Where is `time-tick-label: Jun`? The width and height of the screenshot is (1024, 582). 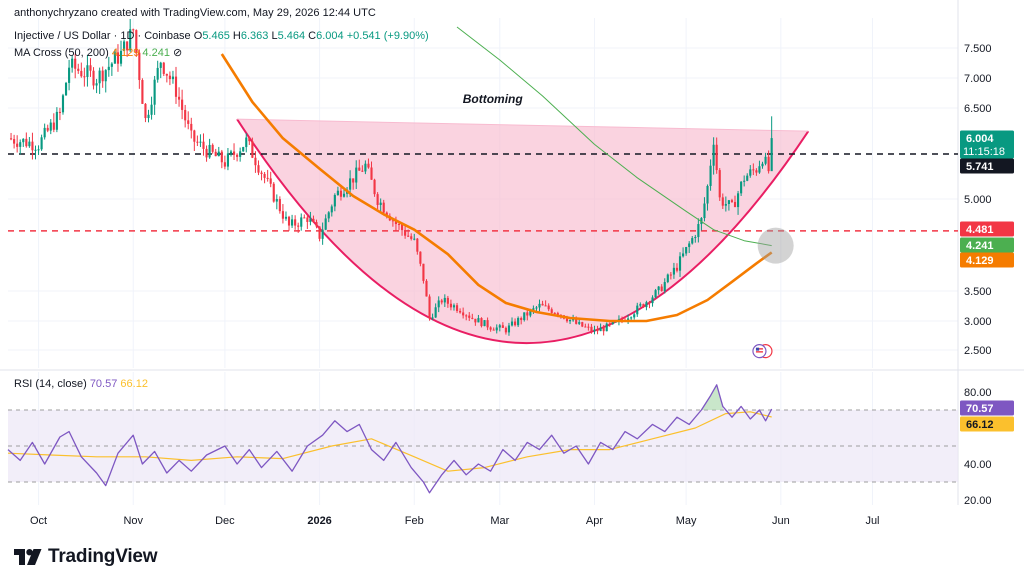
time-tick-label: Jun is located at coordinates (781, 521).